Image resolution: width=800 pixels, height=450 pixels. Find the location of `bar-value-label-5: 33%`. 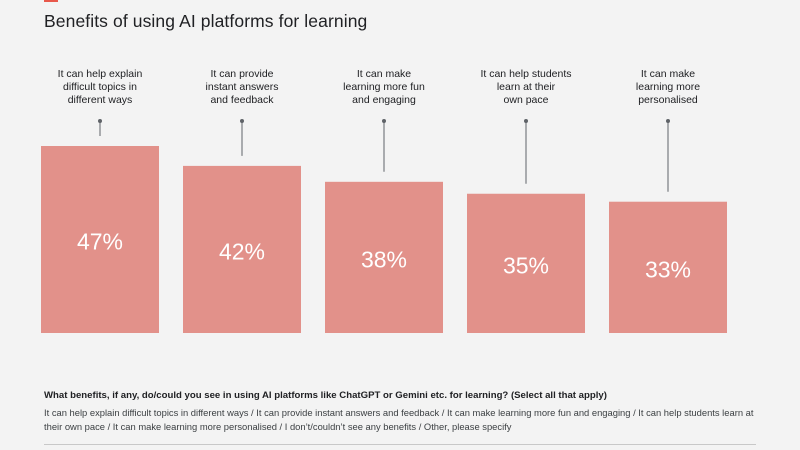

bar-value-label-5: 33% is located at coordinates (668, 269).